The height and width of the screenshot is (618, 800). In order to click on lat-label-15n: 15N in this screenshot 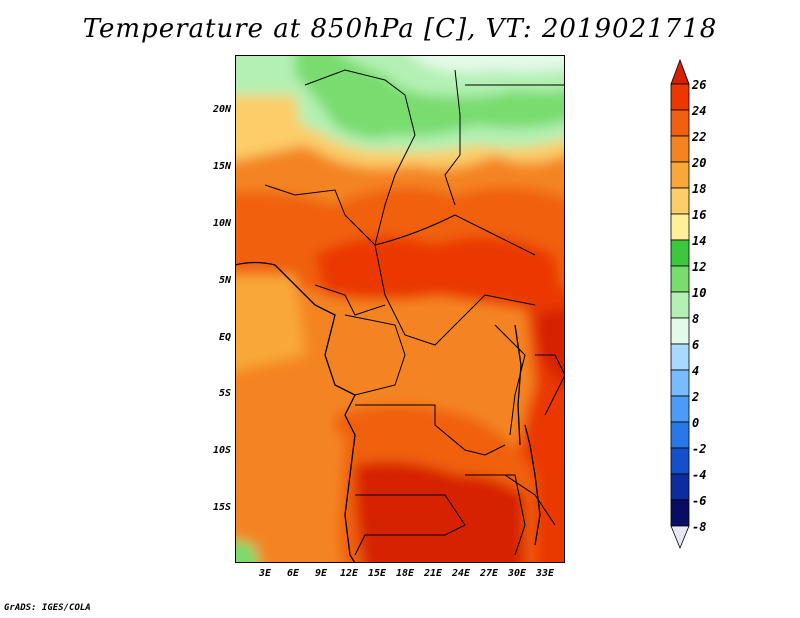, I will do `click(221, 166)`.